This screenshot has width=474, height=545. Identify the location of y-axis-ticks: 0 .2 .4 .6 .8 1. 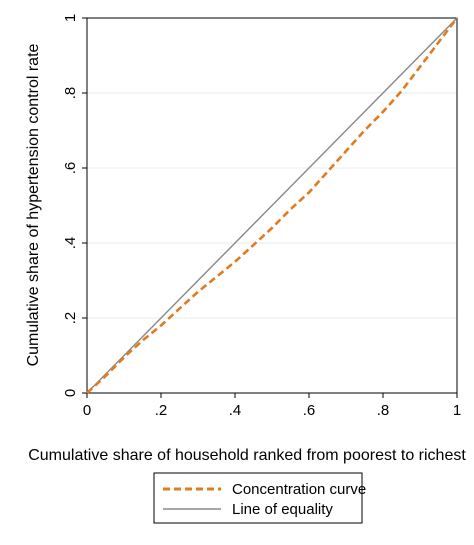
(74, 205).